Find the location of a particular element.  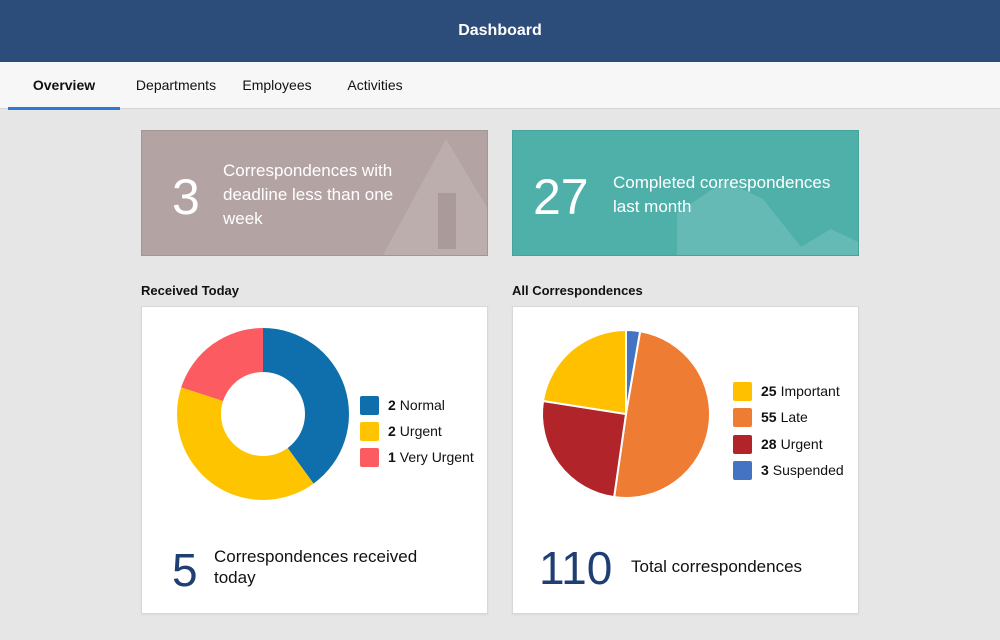

legend-label: Late is located at coordinates (794, 417).